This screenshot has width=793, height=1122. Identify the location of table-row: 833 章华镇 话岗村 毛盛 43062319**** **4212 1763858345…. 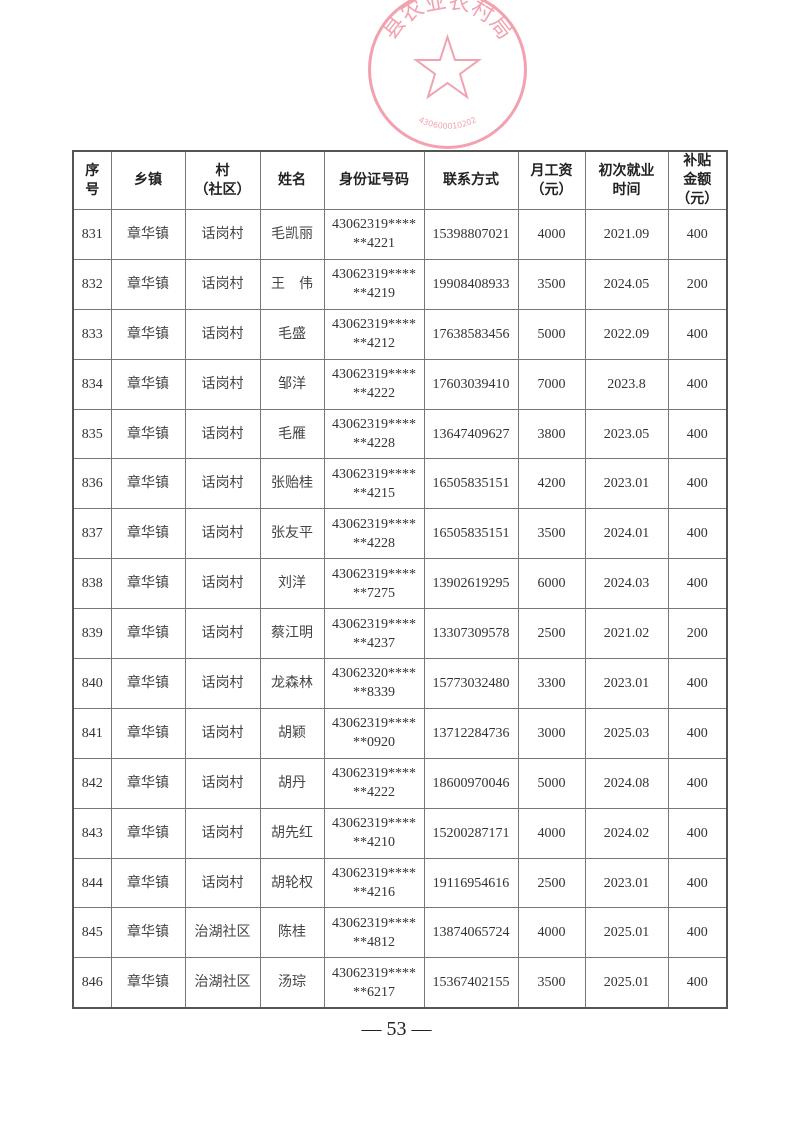
(400, 334).